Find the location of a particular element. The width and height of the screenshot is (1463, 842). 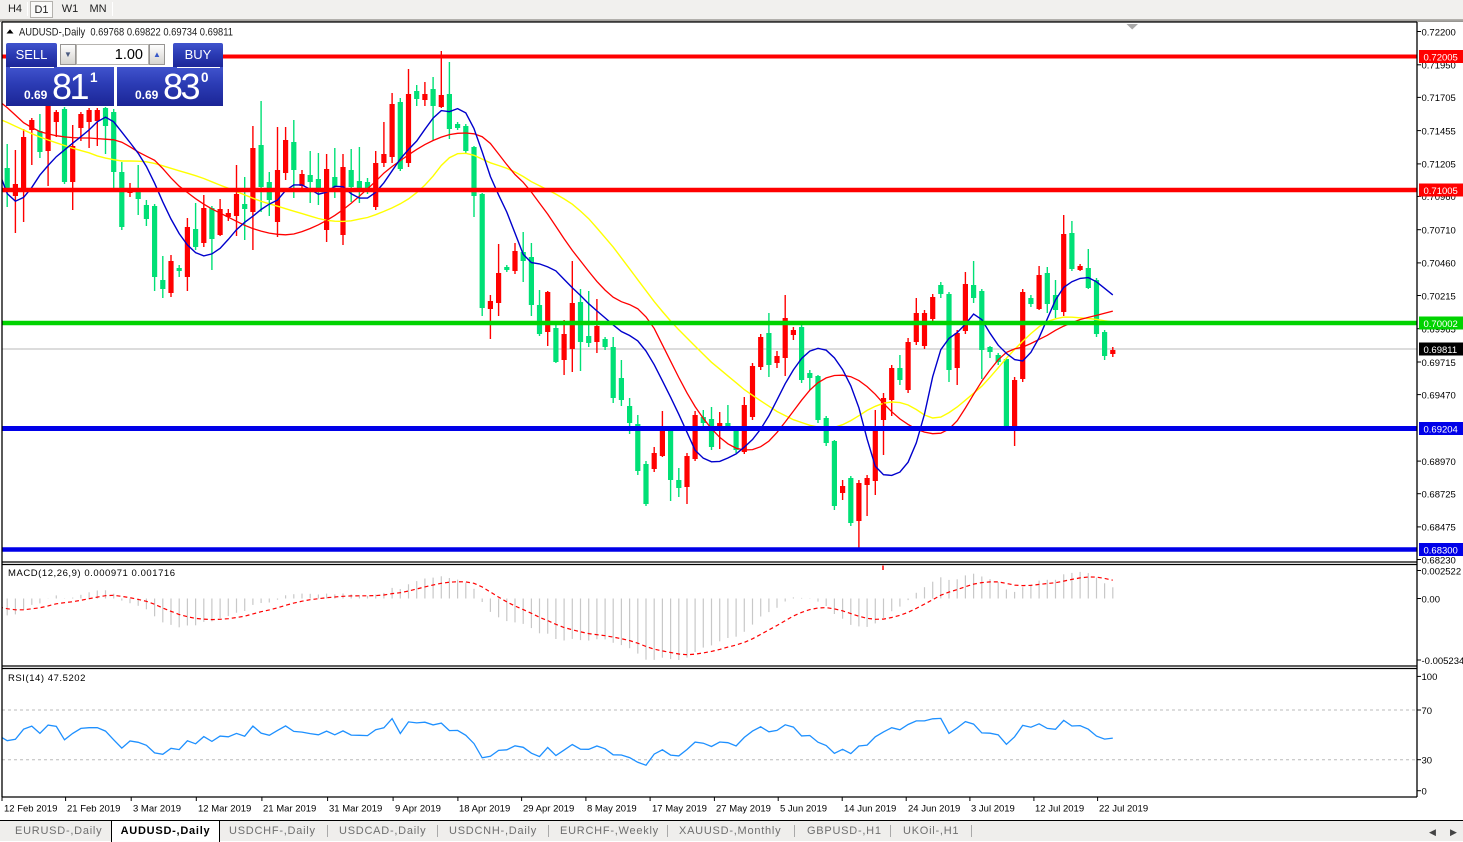

svg-text: 12 Jul 2019 is located at coordinates (1059, 809).